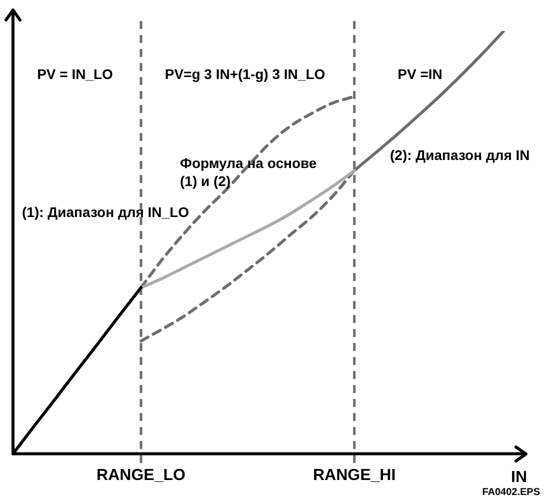 The width and height of the screenshot is (553, 499). Describe the element at coordinates (245, 74) in the screenshot. I see `annotation: PV=g 3 IN+(1-g) 3 IN_LO` at that location.